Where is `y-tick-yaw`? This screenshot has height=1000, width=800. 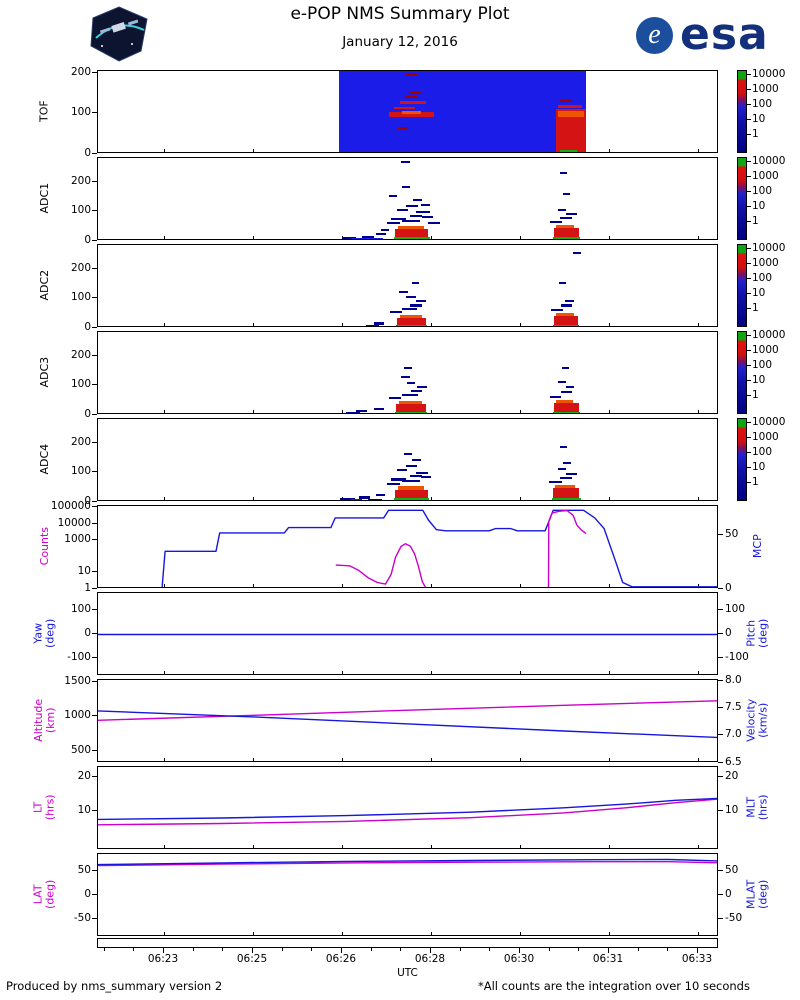
y-tick-yaw is located at coordinates (94, 657).